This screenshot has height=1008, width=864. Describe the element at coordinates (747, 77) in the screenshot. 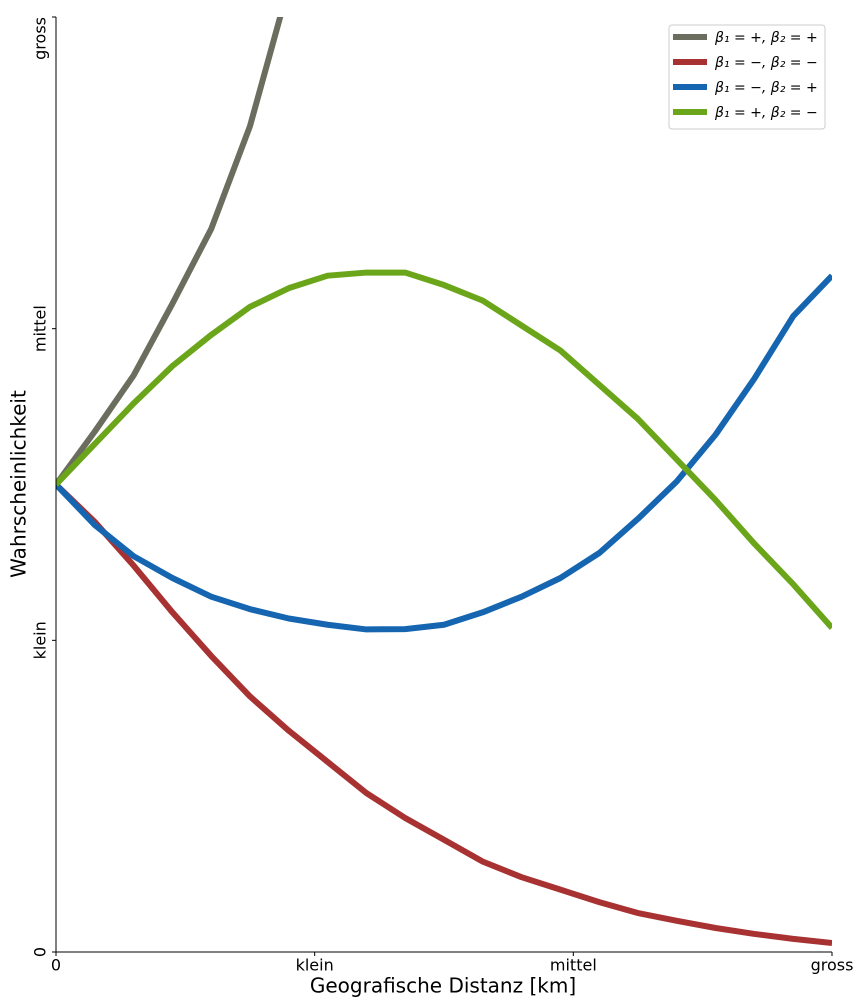

I see `legend-box` at that location.